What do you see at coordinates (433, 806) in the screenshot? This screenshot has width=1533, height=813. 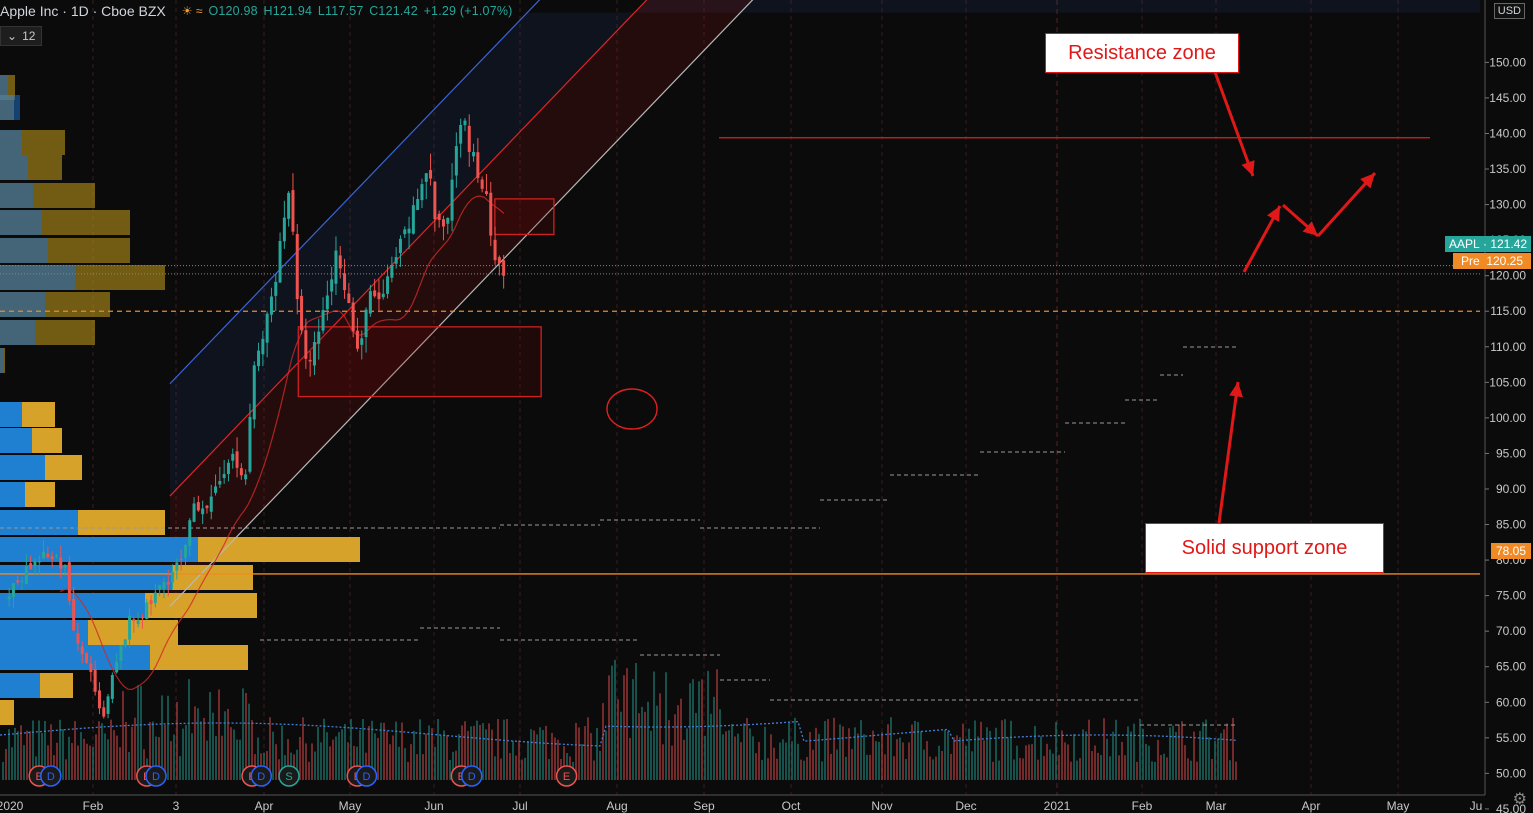 I see `time-tick-label: Jun` at bounding box center [433, 806].